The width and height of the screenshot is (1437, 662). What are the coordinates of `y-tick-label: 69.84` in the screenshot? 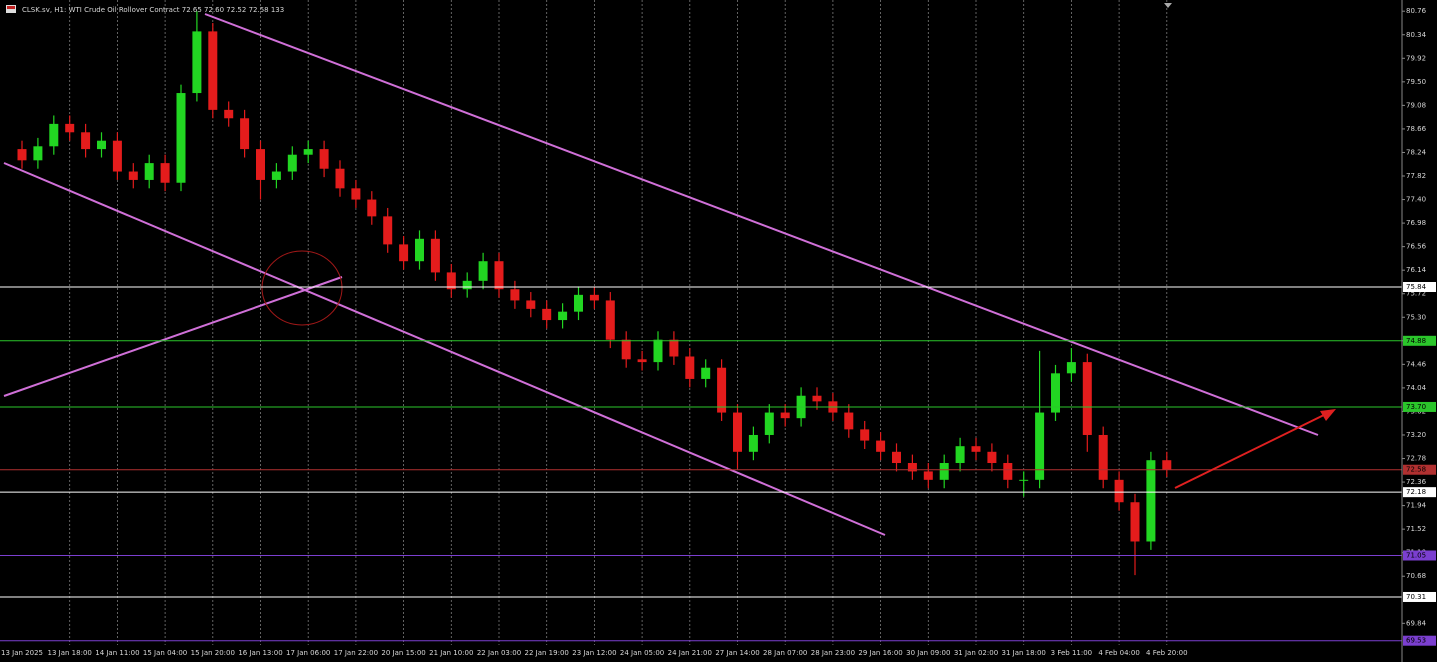 It's located at (1416, 623).